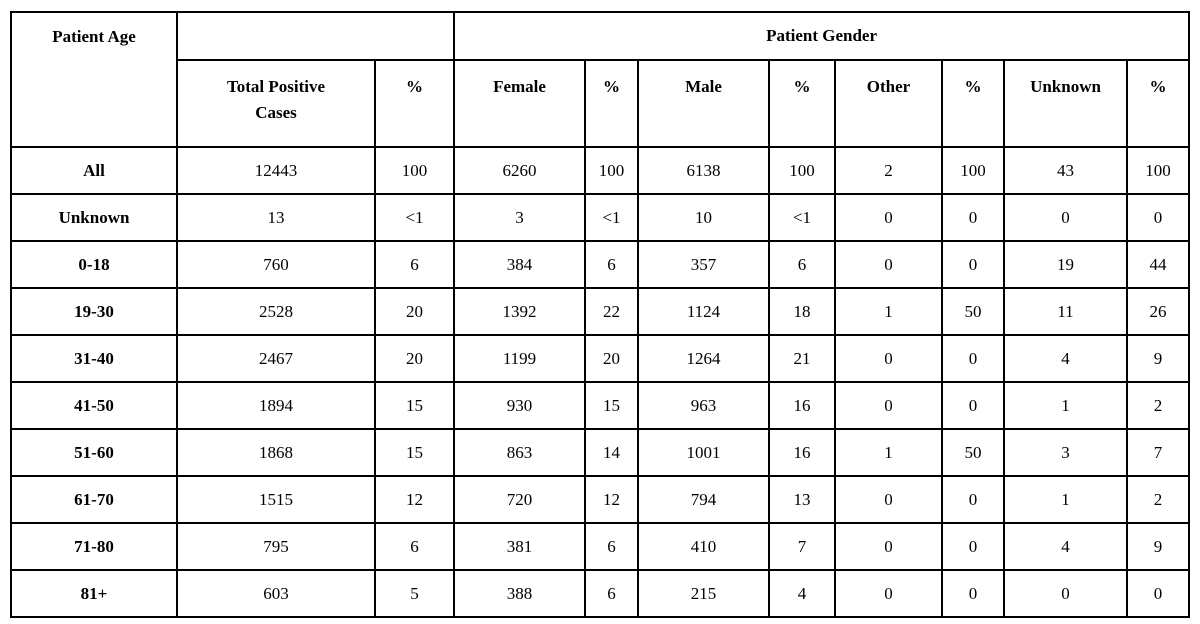 This screenshot has height=624, width=1200. I want to click on data-cell: 357, so click(703, 264).